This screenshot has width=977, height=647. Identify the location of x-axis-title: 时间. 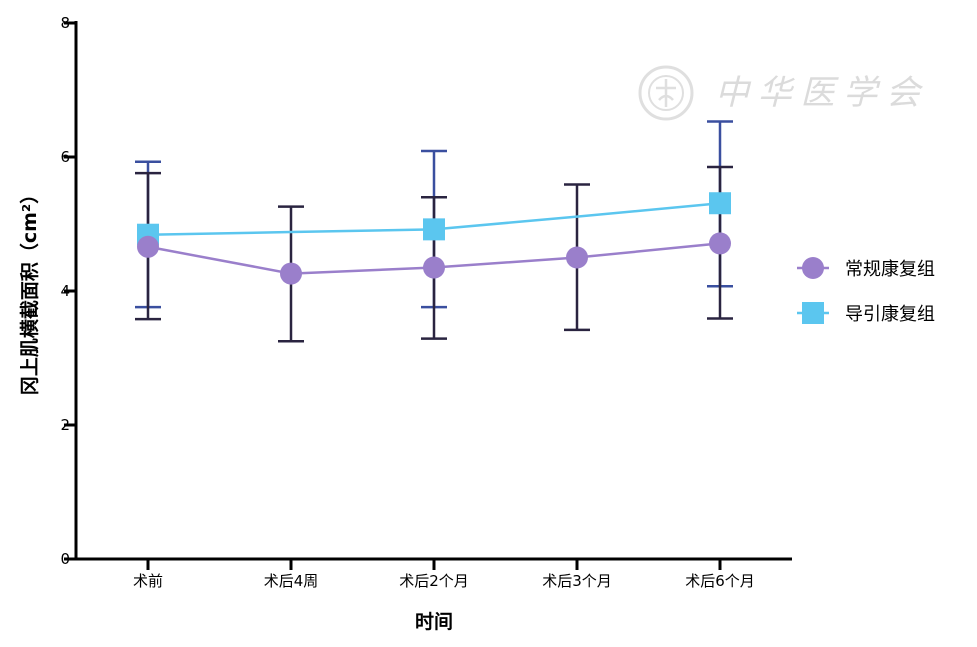
(434, 622).